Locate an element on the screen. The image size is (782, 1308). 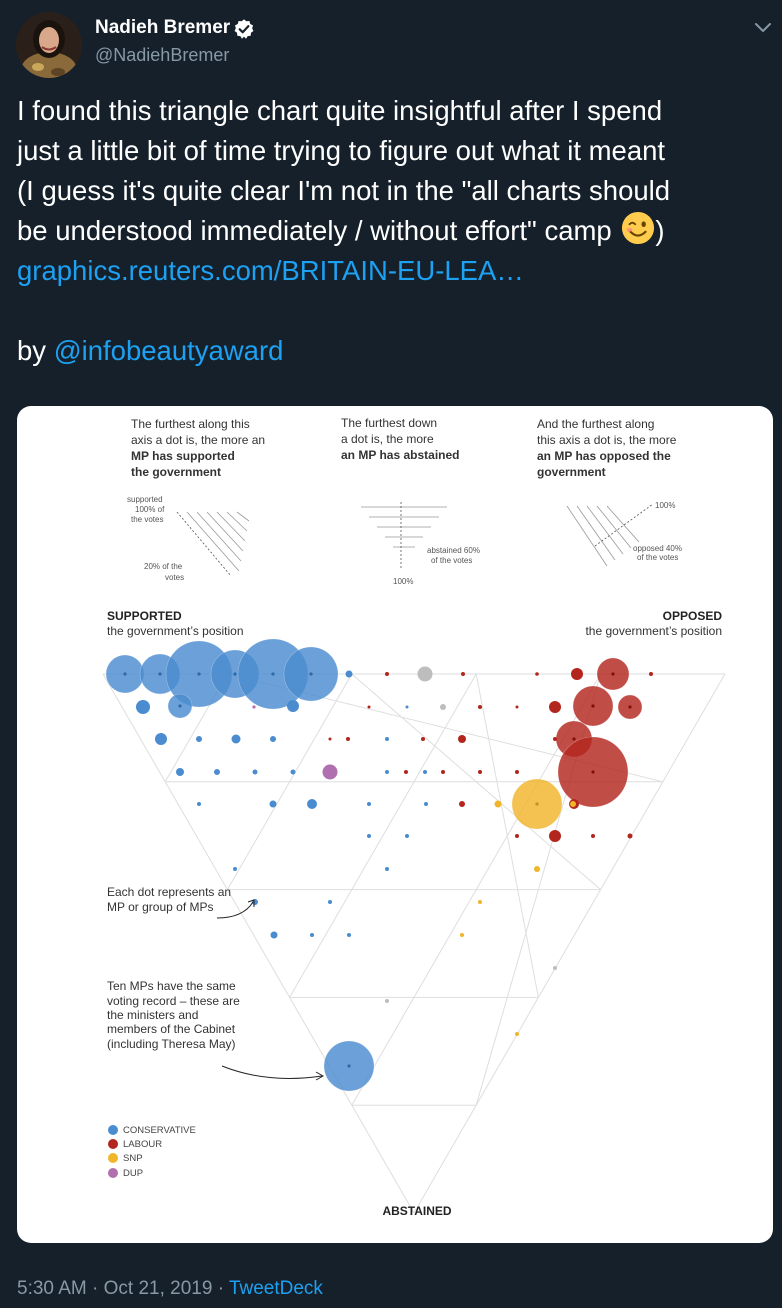
annotation-line: MP or group of MPs is located at coordinates (160, 907).